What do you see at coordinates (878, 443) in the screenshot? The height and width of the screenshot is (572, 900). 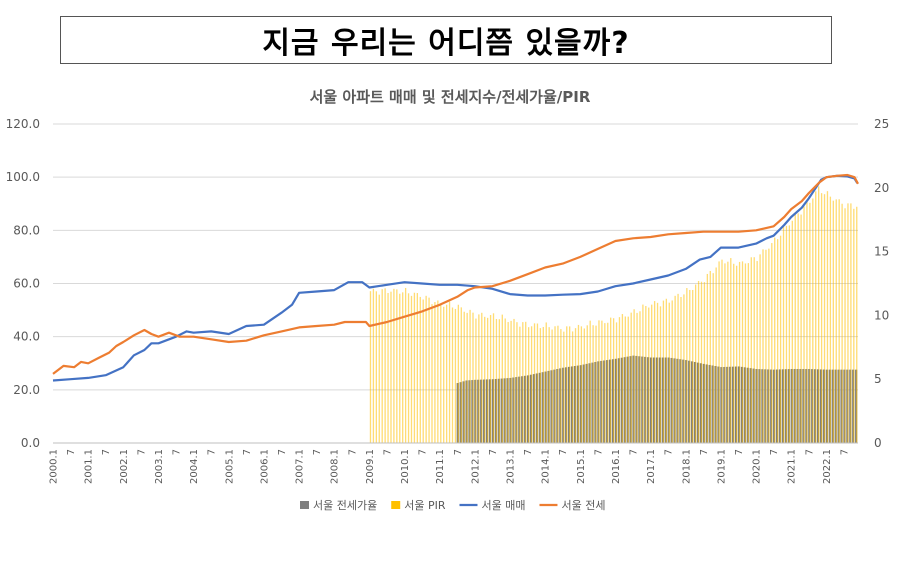 I see `y-right-tick-label: 0` at bounding box center [878, 443].